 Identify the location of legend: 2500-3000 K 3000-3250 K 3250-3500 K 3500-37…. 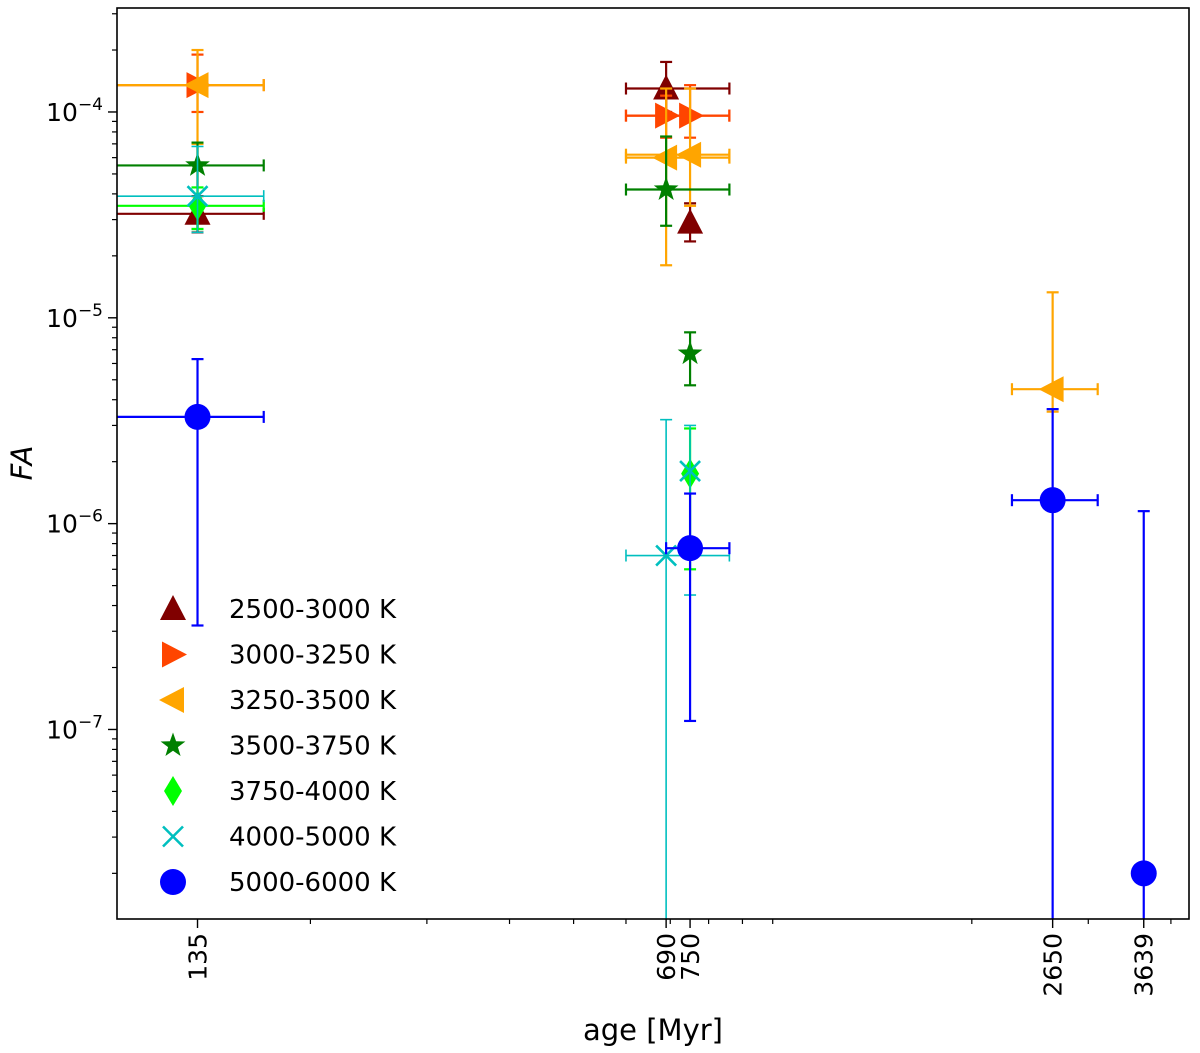
(278, 746).